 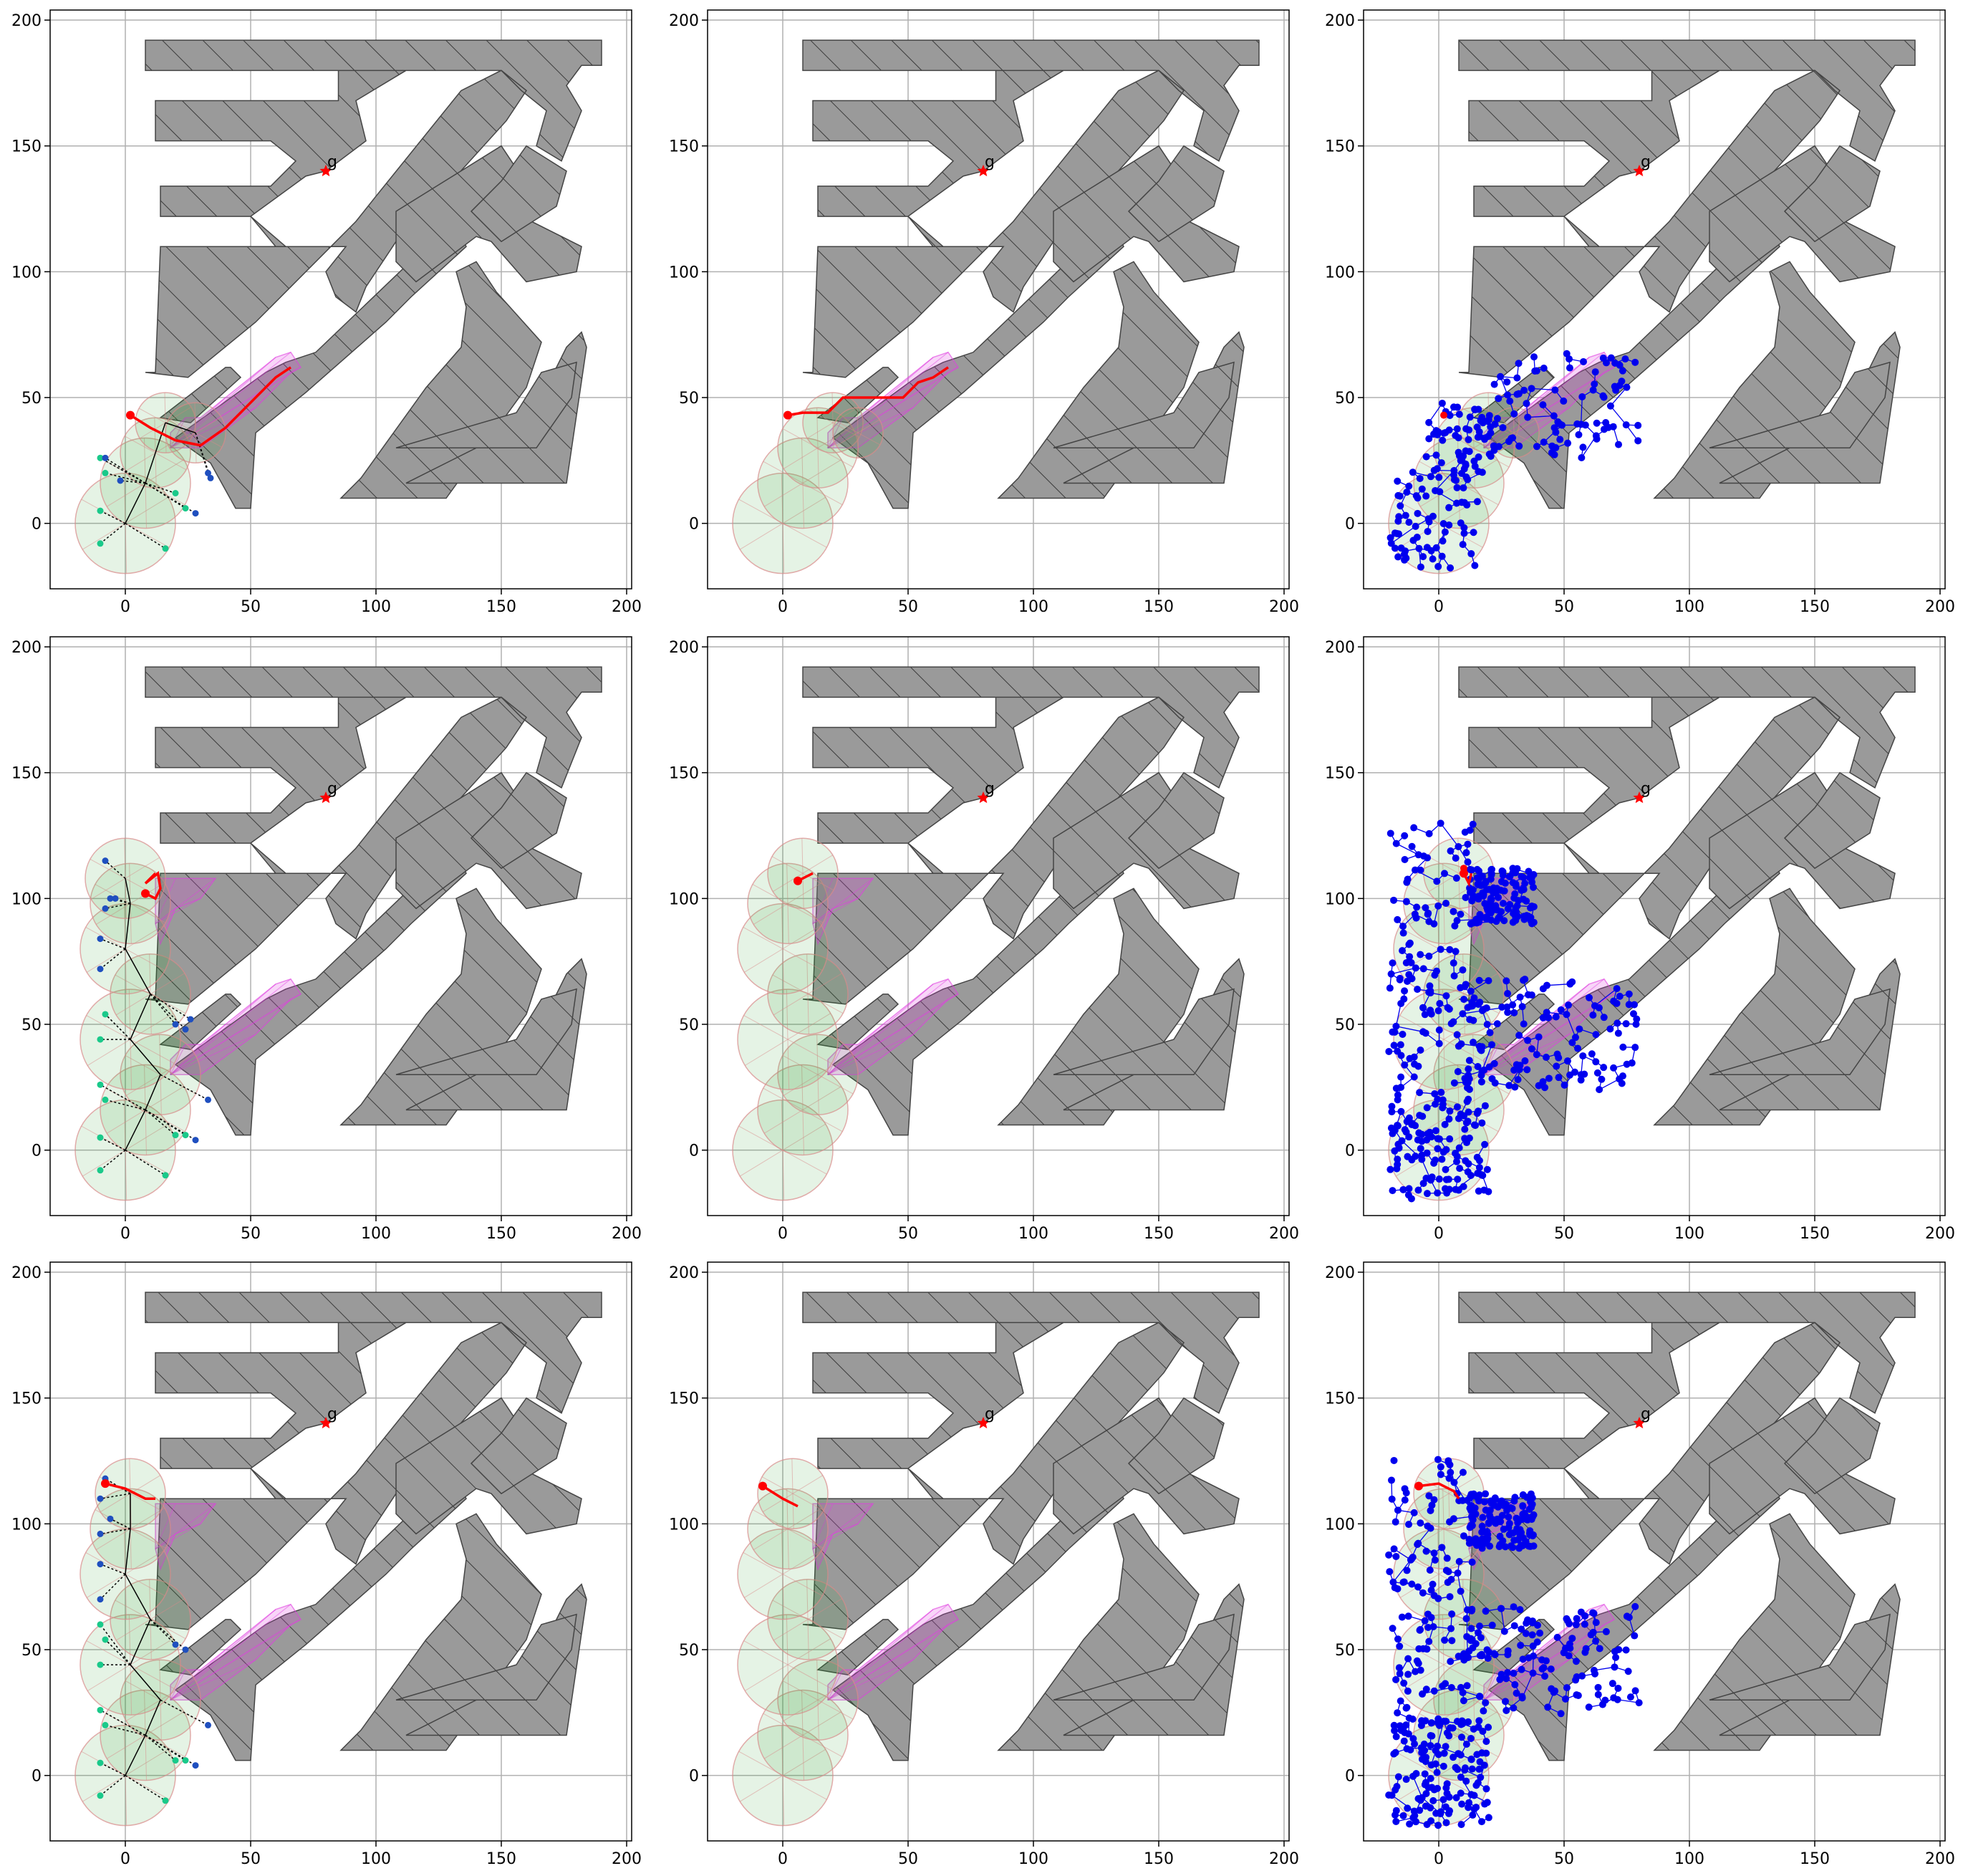 What do you see at coordinates (984, 1564) in the screenshot?
I see `panel-r3c2: g 0 50 100 150 200 0 50 100 150 200` at bounding box center [984, 1564].